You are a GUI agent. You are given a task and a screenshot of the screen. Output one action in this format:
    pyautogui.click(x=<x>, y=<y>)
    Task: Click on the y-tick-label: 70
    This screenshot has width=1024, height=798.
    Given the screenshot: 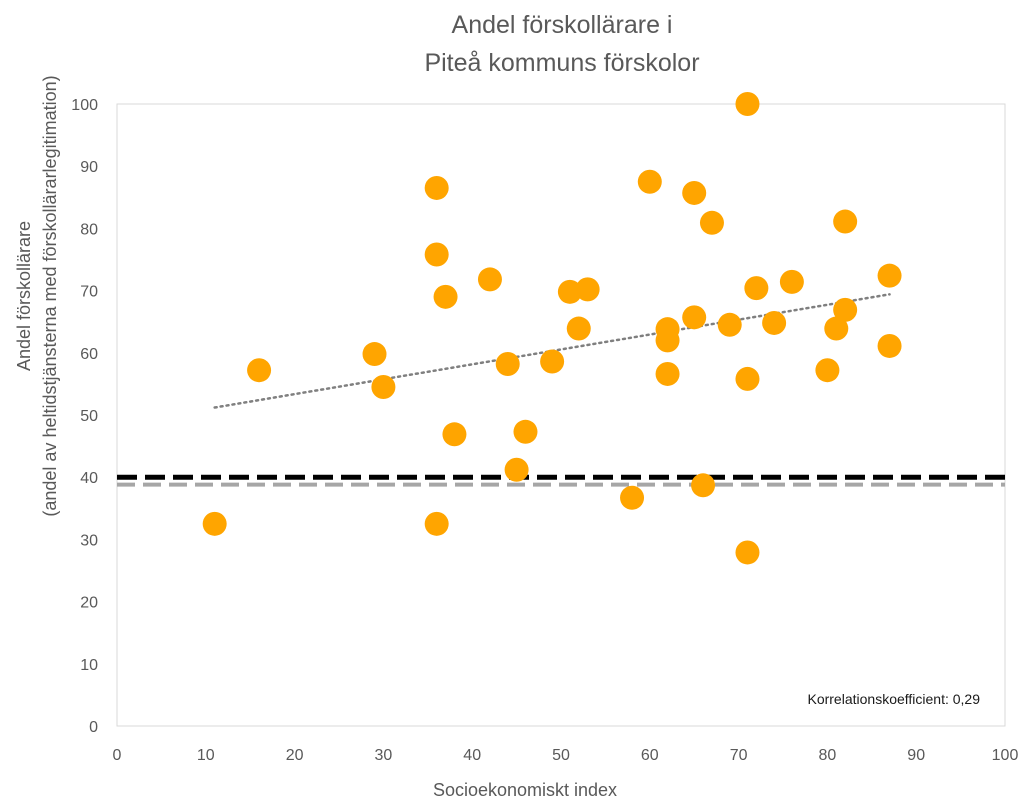 What is the action you would take?
    pyautogui.click(x=89, y=292)
    